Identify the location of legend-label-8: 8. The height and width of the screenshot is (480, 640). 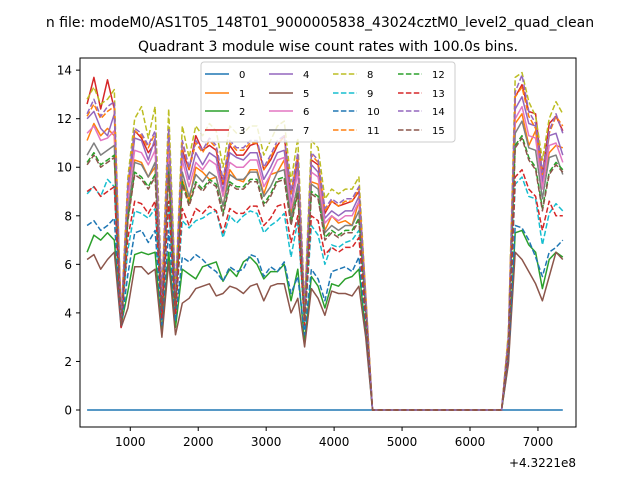
(370, 75).